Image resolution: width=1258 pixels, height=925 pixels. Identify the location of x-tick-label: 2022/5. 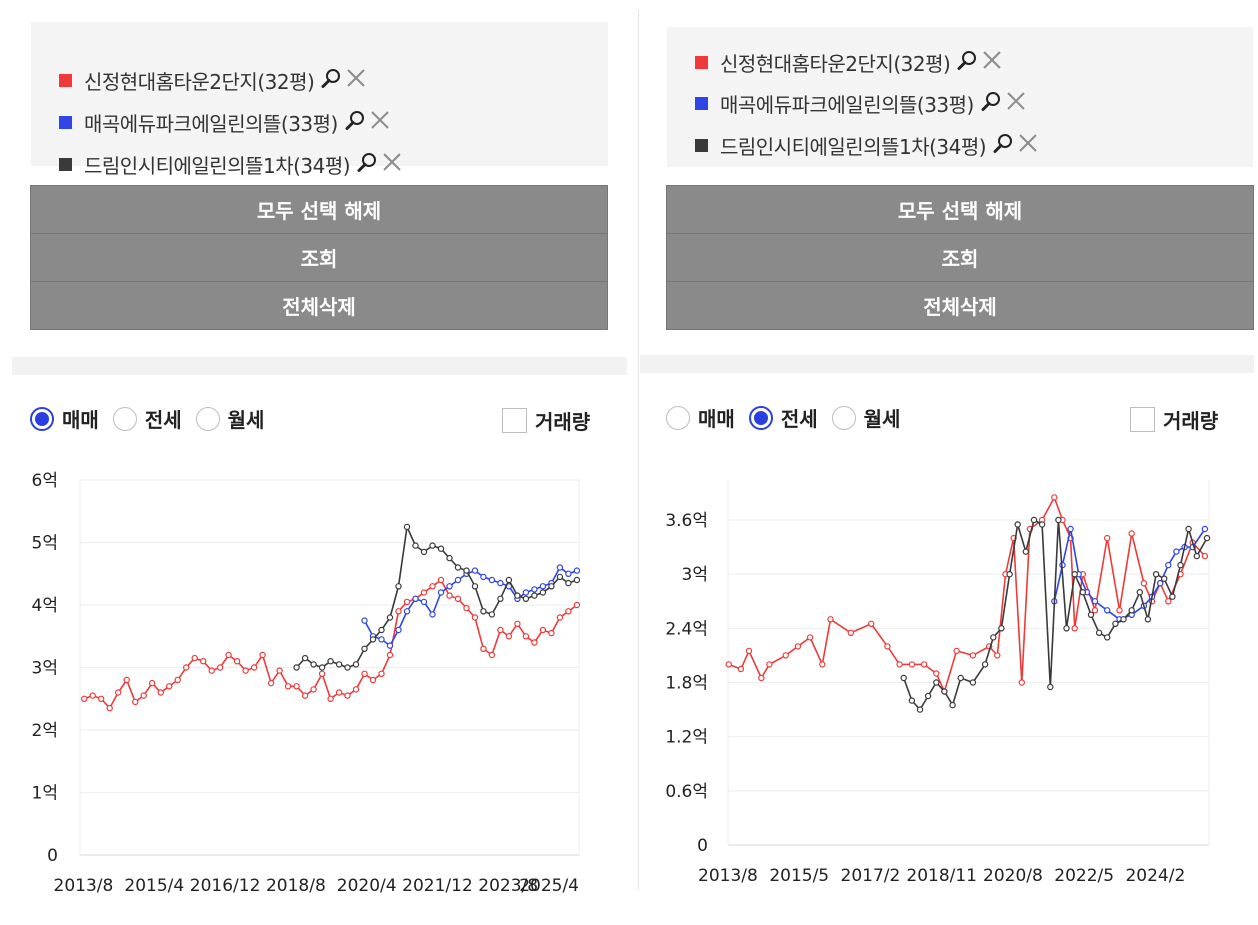
(1084, 876).